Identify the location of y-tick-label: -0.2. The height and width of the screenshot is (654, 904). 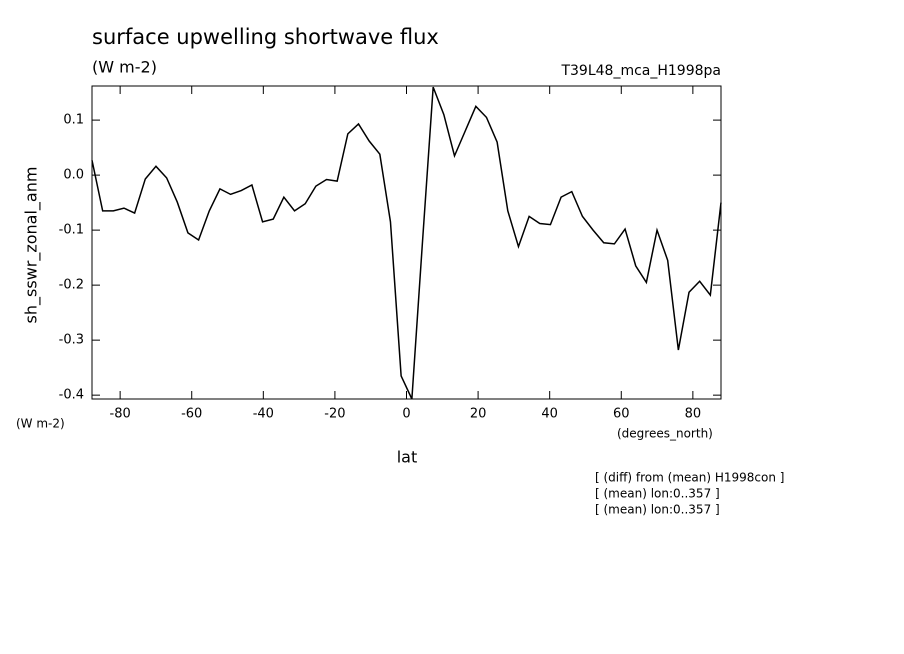
(71, 285).